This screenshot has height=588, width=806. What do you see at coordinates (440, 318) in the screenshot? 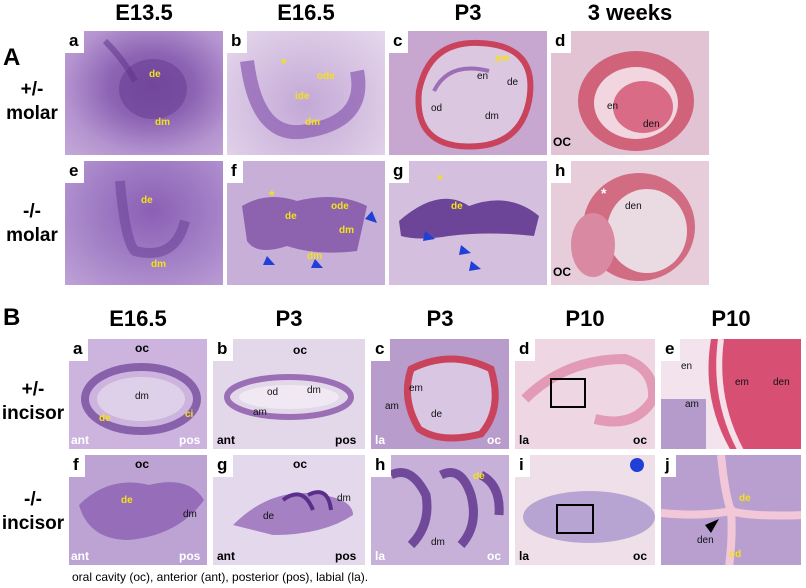
I see `column-header-b3: P3` at bounding box center [440, 318].